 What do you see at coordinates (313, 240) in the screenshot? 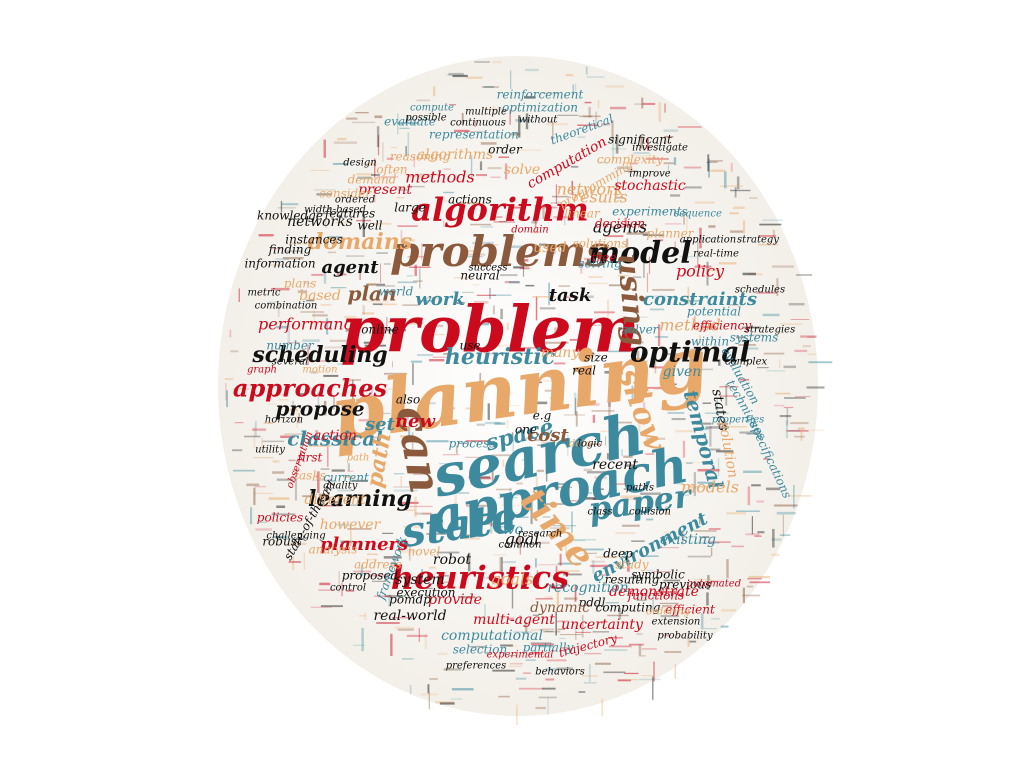
I see `cloud-word: instances` at bounding box center [313, 240].